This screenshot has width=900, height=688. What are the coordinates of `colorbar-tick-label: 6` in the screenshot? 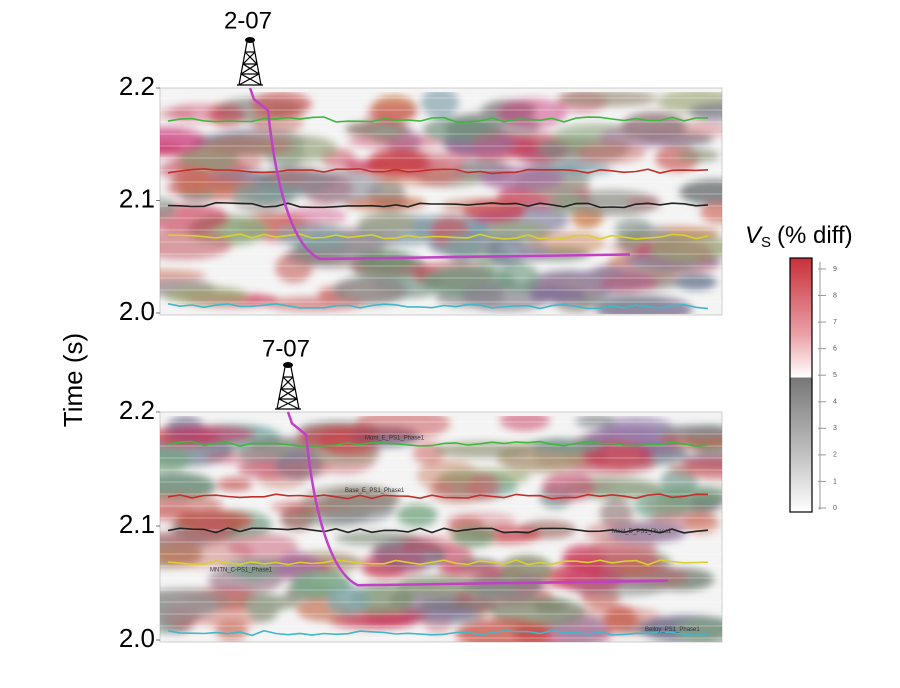 It's located at (835, 348).